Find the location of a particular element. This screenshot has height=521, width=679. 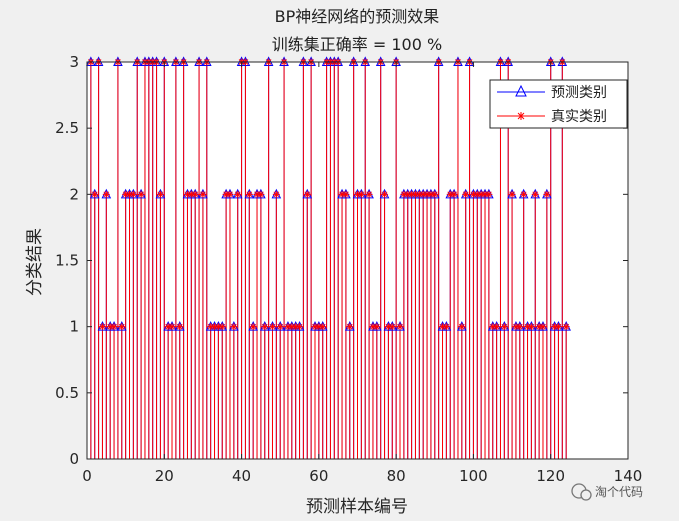

legend: 预测类别 真实类别 is located at coordinates (558, 104).